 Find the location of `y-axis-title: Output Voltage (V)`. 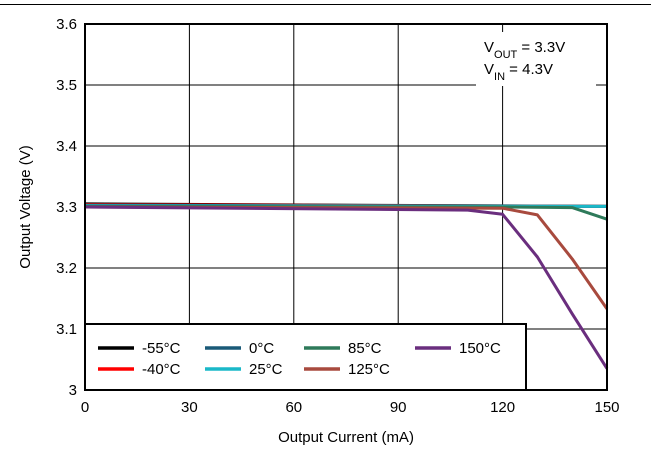

y-axis-title: Output Voltage (V) is located at coordinates (25, 206).